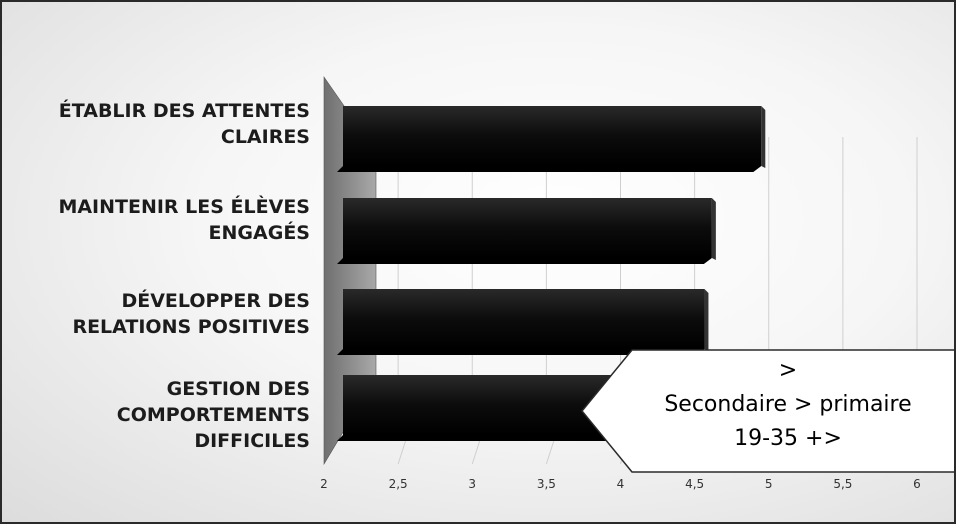 This screenshot has height=524, width=956. What do you see at coordinates (324, 484) in the screenshot?
I see `x-tick-label: 2` at bounding box center [324, 484].